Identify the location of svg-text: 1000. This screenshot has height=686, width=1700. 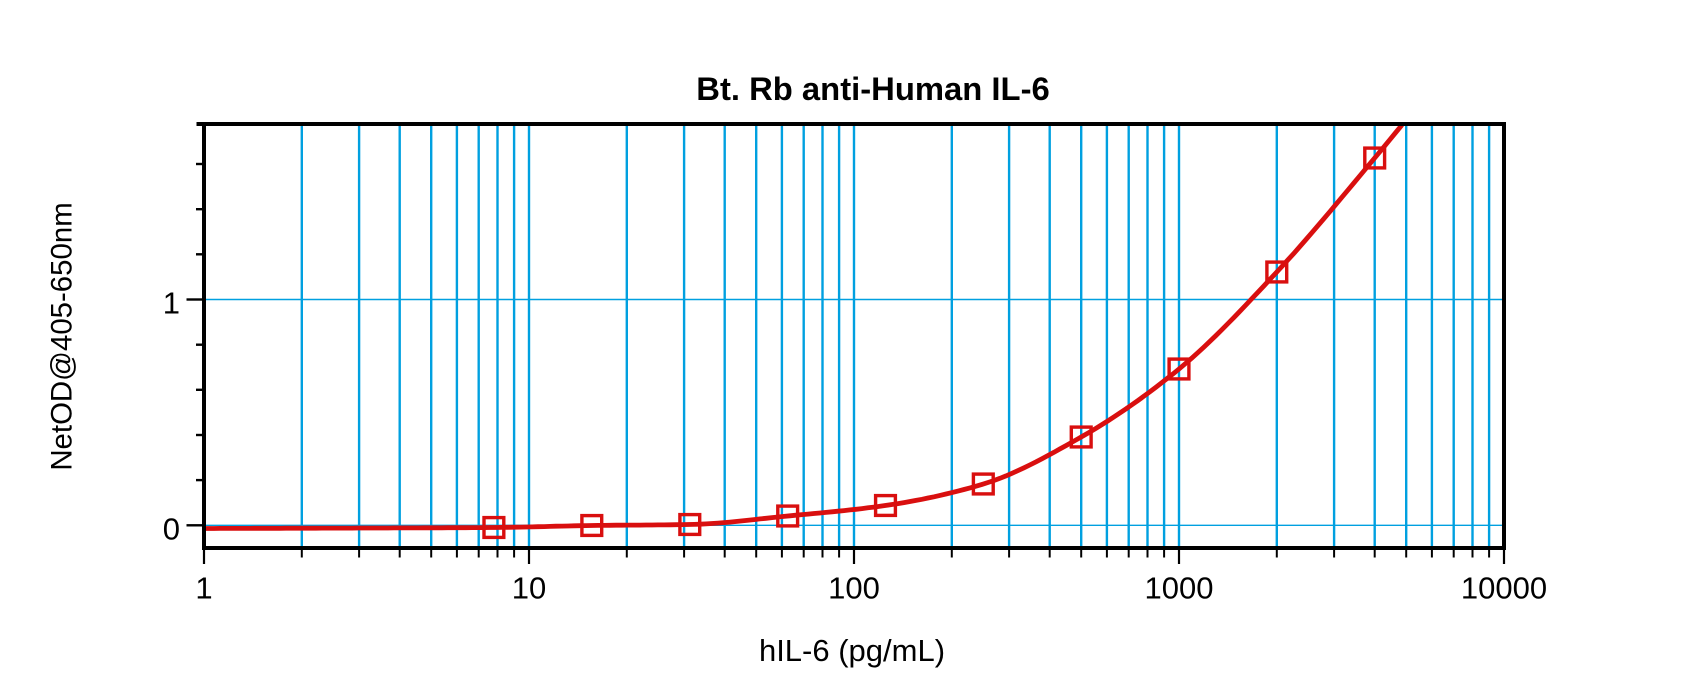
(1179, 588).